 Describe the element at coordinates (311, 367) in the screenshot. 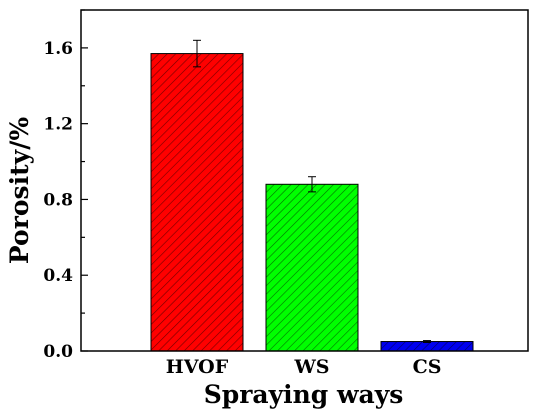

I see `x-tick-label-ws: WS` at that location.